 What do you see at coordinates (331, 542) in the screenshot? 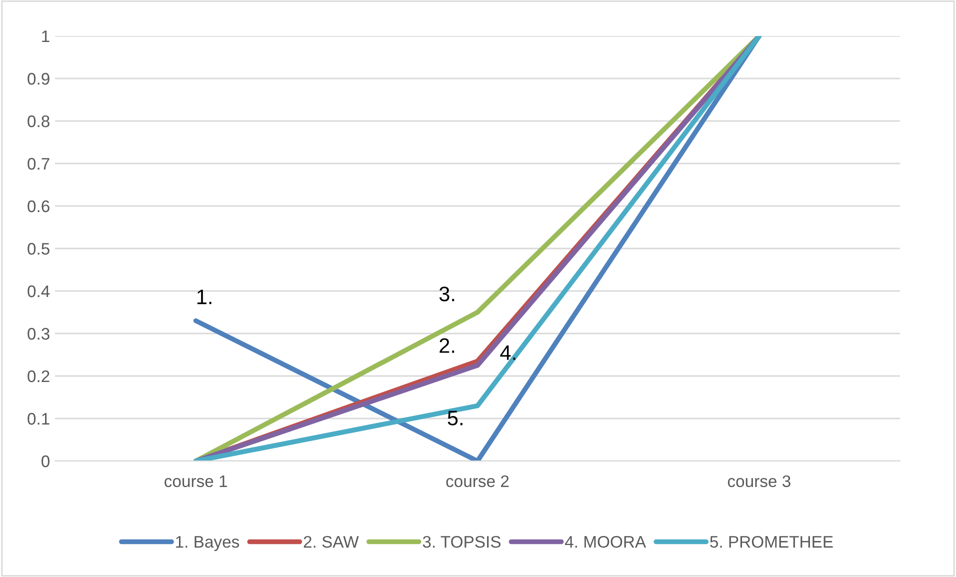
I see `legend-label: 2. SAW` at bounding box center [331, 542].